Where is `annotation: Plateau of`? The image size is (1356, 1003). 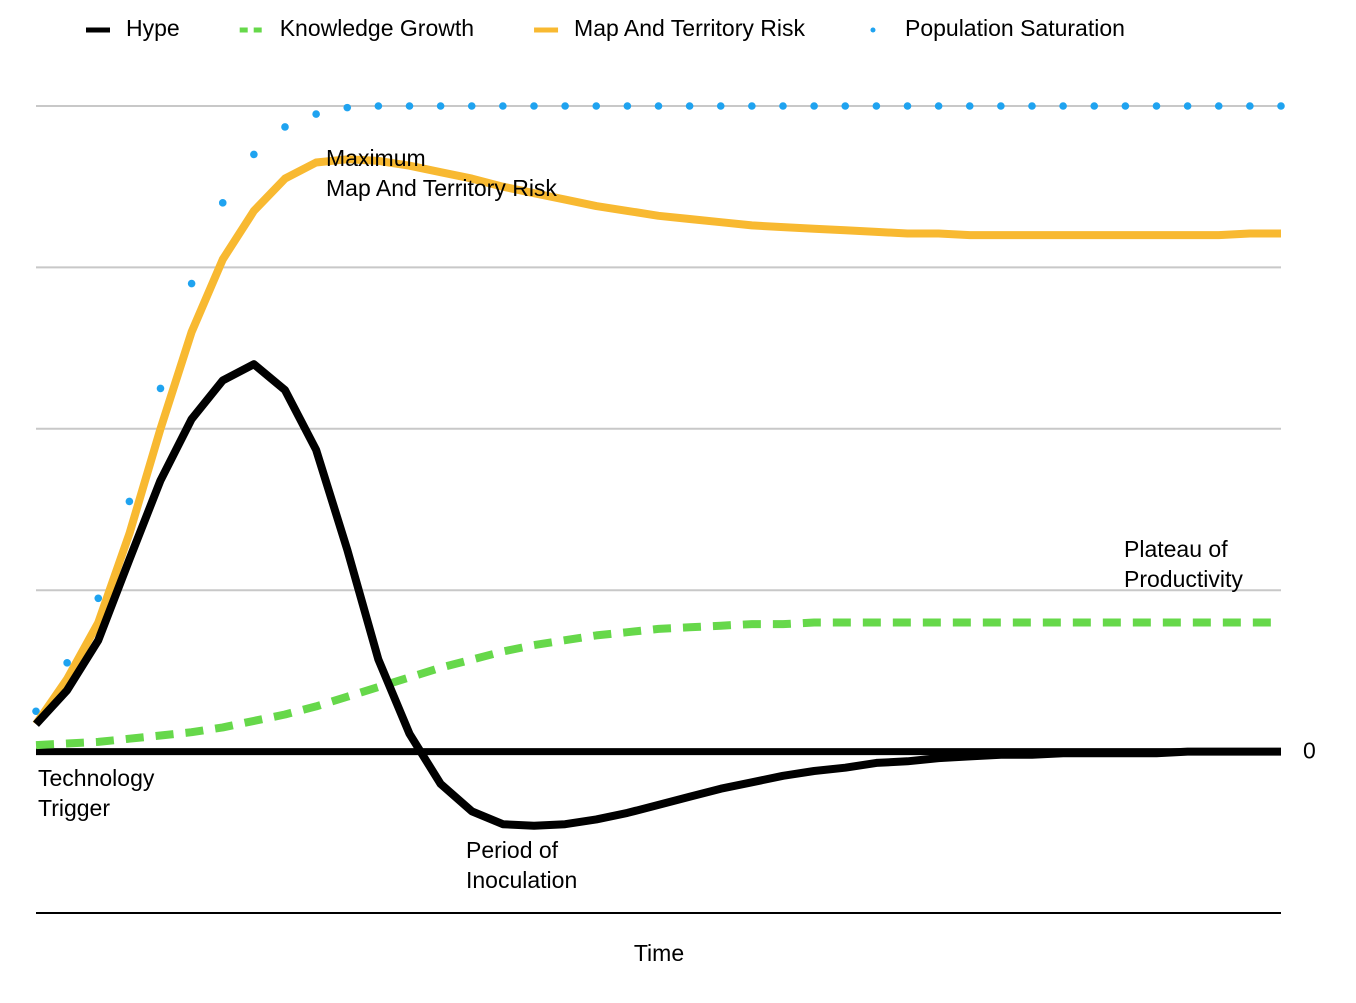
annotation: Plateau of is located at coordinates (1176, 549).